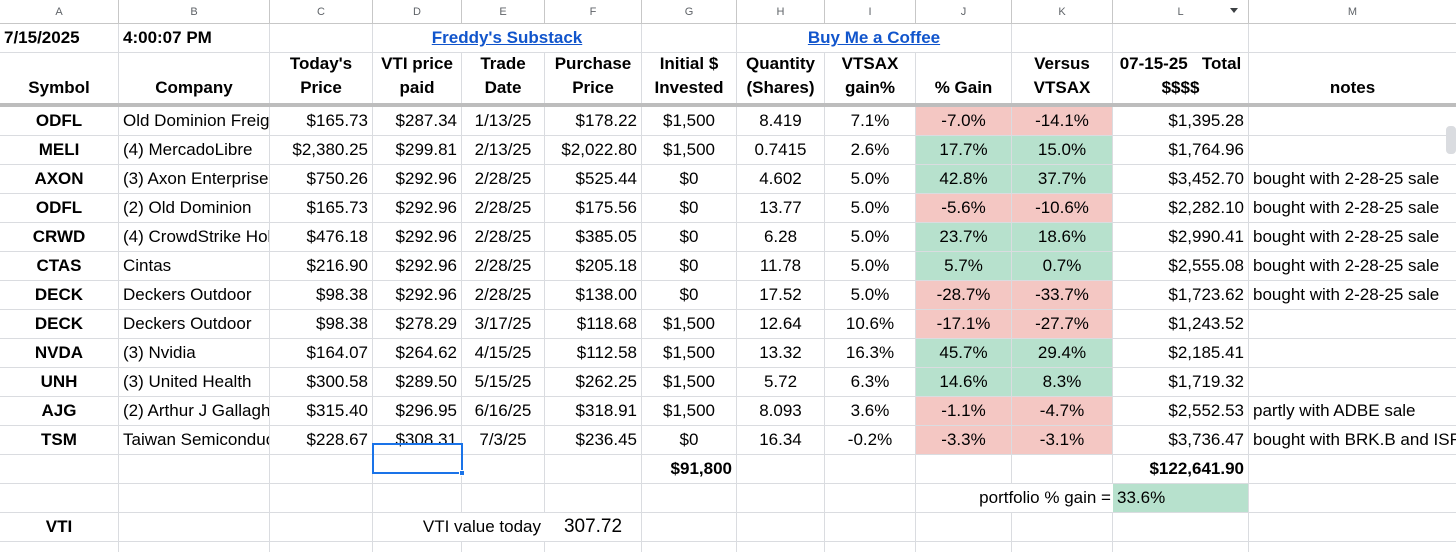 This screenshot has height=552, width=1456. What do you see at coordinates (964, 12) in the screenshot?
I see `column-header-j: J` at bounding box center [964, 12].